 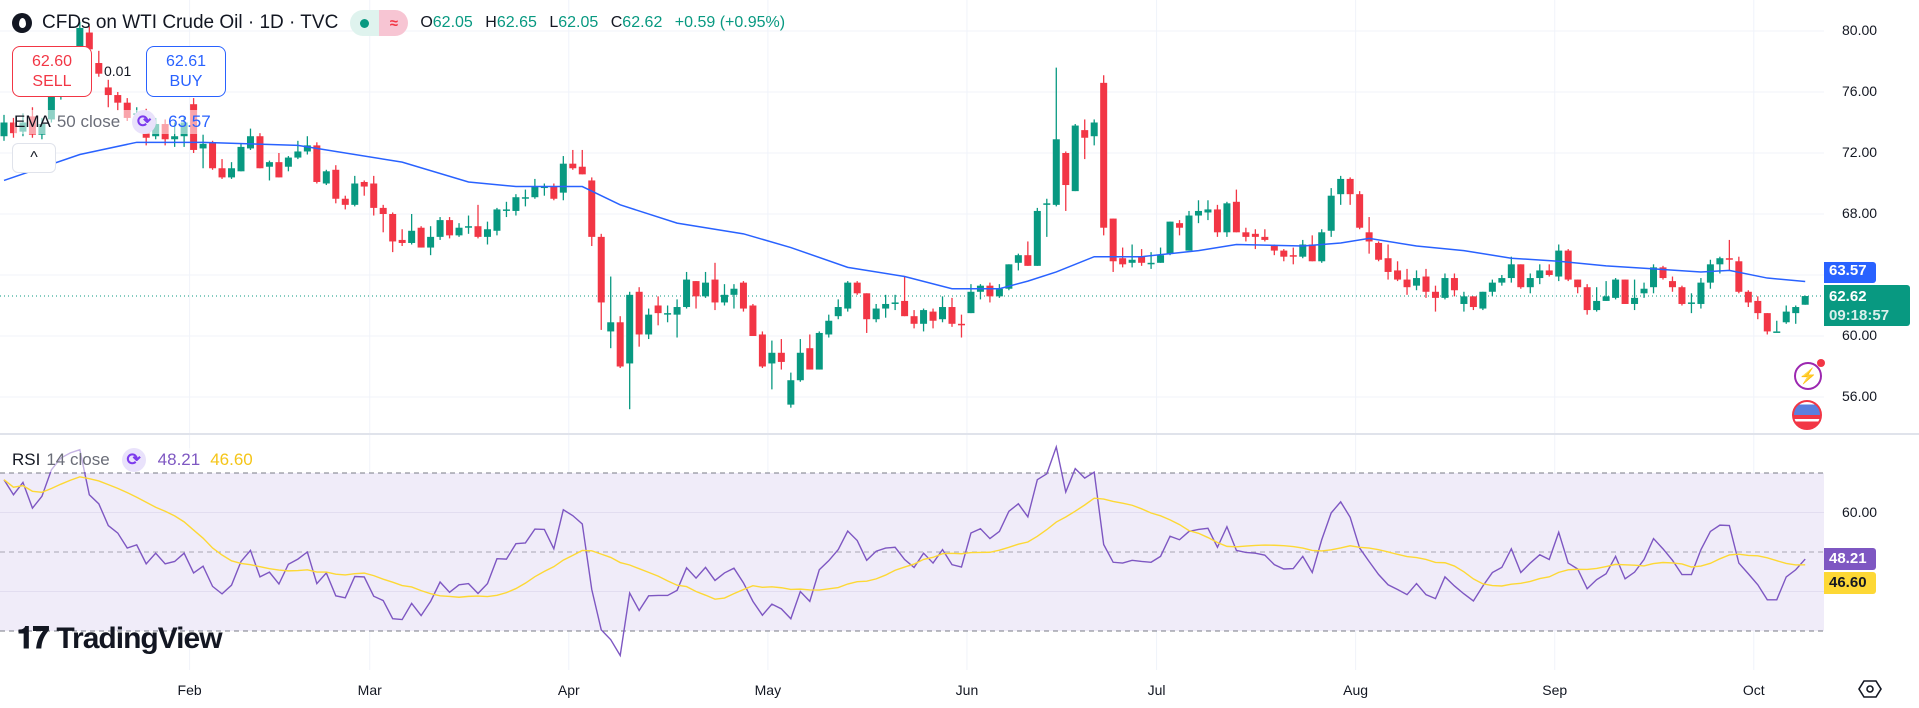 I want to click on market-open-dot-icon, so click(x=365, y=23).